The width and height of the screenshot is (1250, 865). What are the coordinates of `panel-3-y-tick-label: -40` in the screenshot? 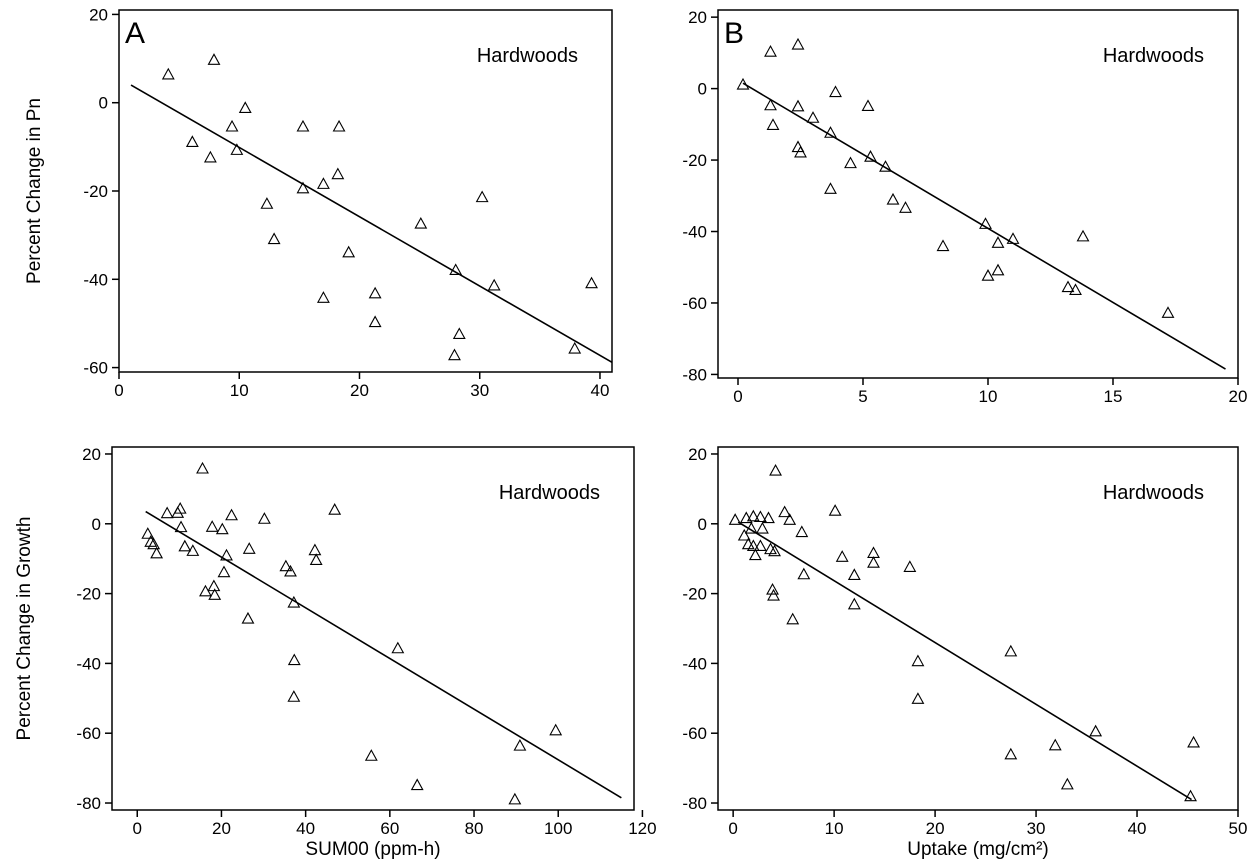 It's located at (88, 663).